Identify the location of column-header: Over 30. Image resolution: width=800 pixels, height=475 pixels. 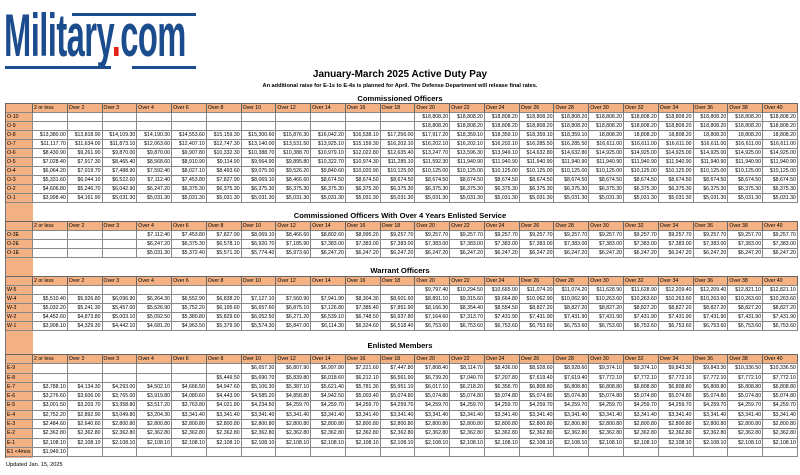
(607, 108).